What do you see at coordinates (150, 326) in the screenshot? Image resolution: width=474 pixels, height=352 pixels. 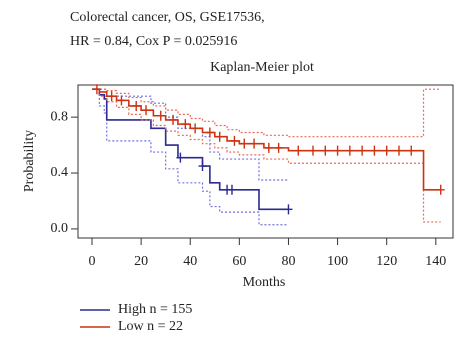 I see `legend-label: Low n = 22` at bounding box center [150, 326].